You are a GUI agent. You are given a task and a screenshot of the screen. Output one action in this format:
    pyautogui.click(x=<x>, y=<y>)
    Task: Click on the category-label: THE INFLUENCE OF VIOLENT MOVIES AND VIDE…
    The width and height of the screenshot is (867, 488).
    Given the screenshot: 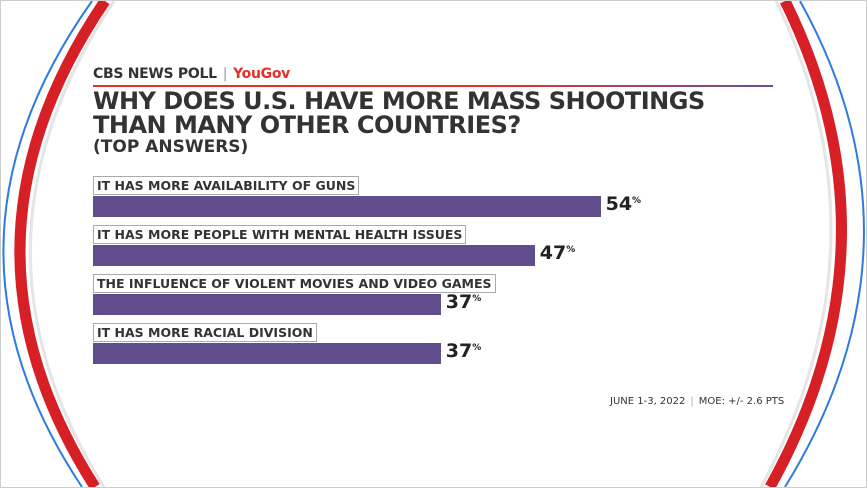 What is the action you would take?
    pyautogui.click(x=294, y=283)
    